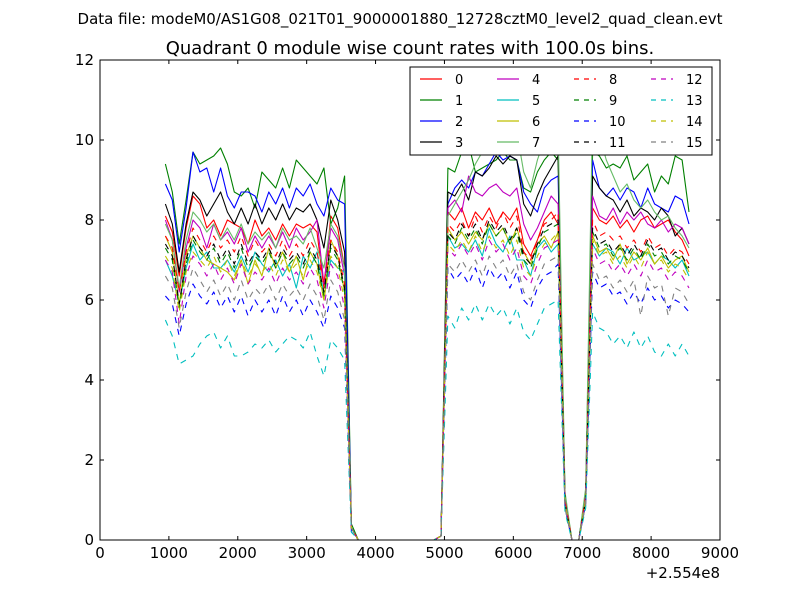  What do you see at coordinates (459, 143) in the screenshot?
I see `legend-label-3: 3` at bounding box center [459, 143].